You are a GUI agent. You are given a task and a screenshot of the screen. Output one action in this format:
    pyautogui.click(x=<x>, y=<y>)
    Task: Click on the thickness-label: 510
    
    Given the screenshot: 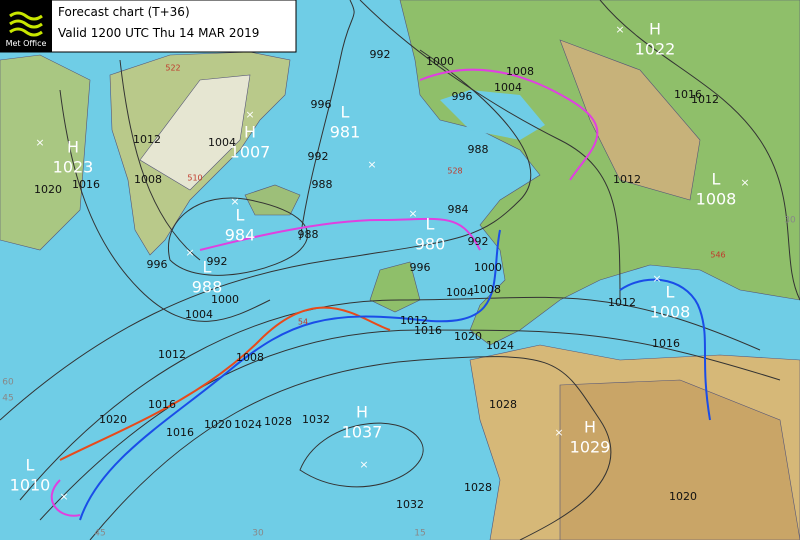 What is the action you would take?
    pyautogui.click(x=194, y=178)
    